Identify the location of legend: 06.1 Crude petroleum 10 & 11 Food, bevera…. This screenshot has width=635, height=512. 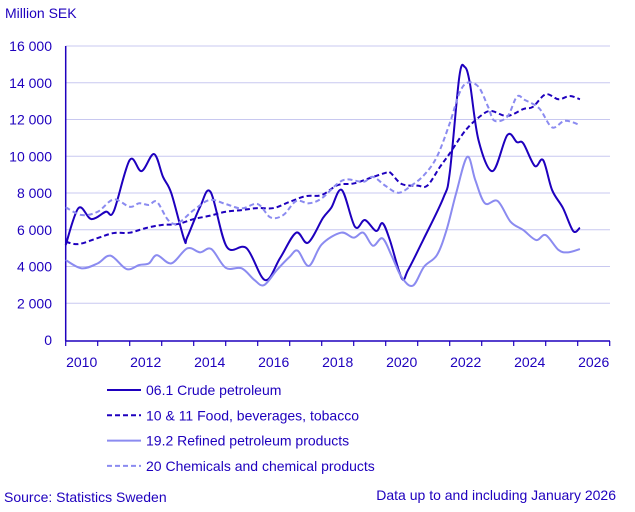
(241, 428).